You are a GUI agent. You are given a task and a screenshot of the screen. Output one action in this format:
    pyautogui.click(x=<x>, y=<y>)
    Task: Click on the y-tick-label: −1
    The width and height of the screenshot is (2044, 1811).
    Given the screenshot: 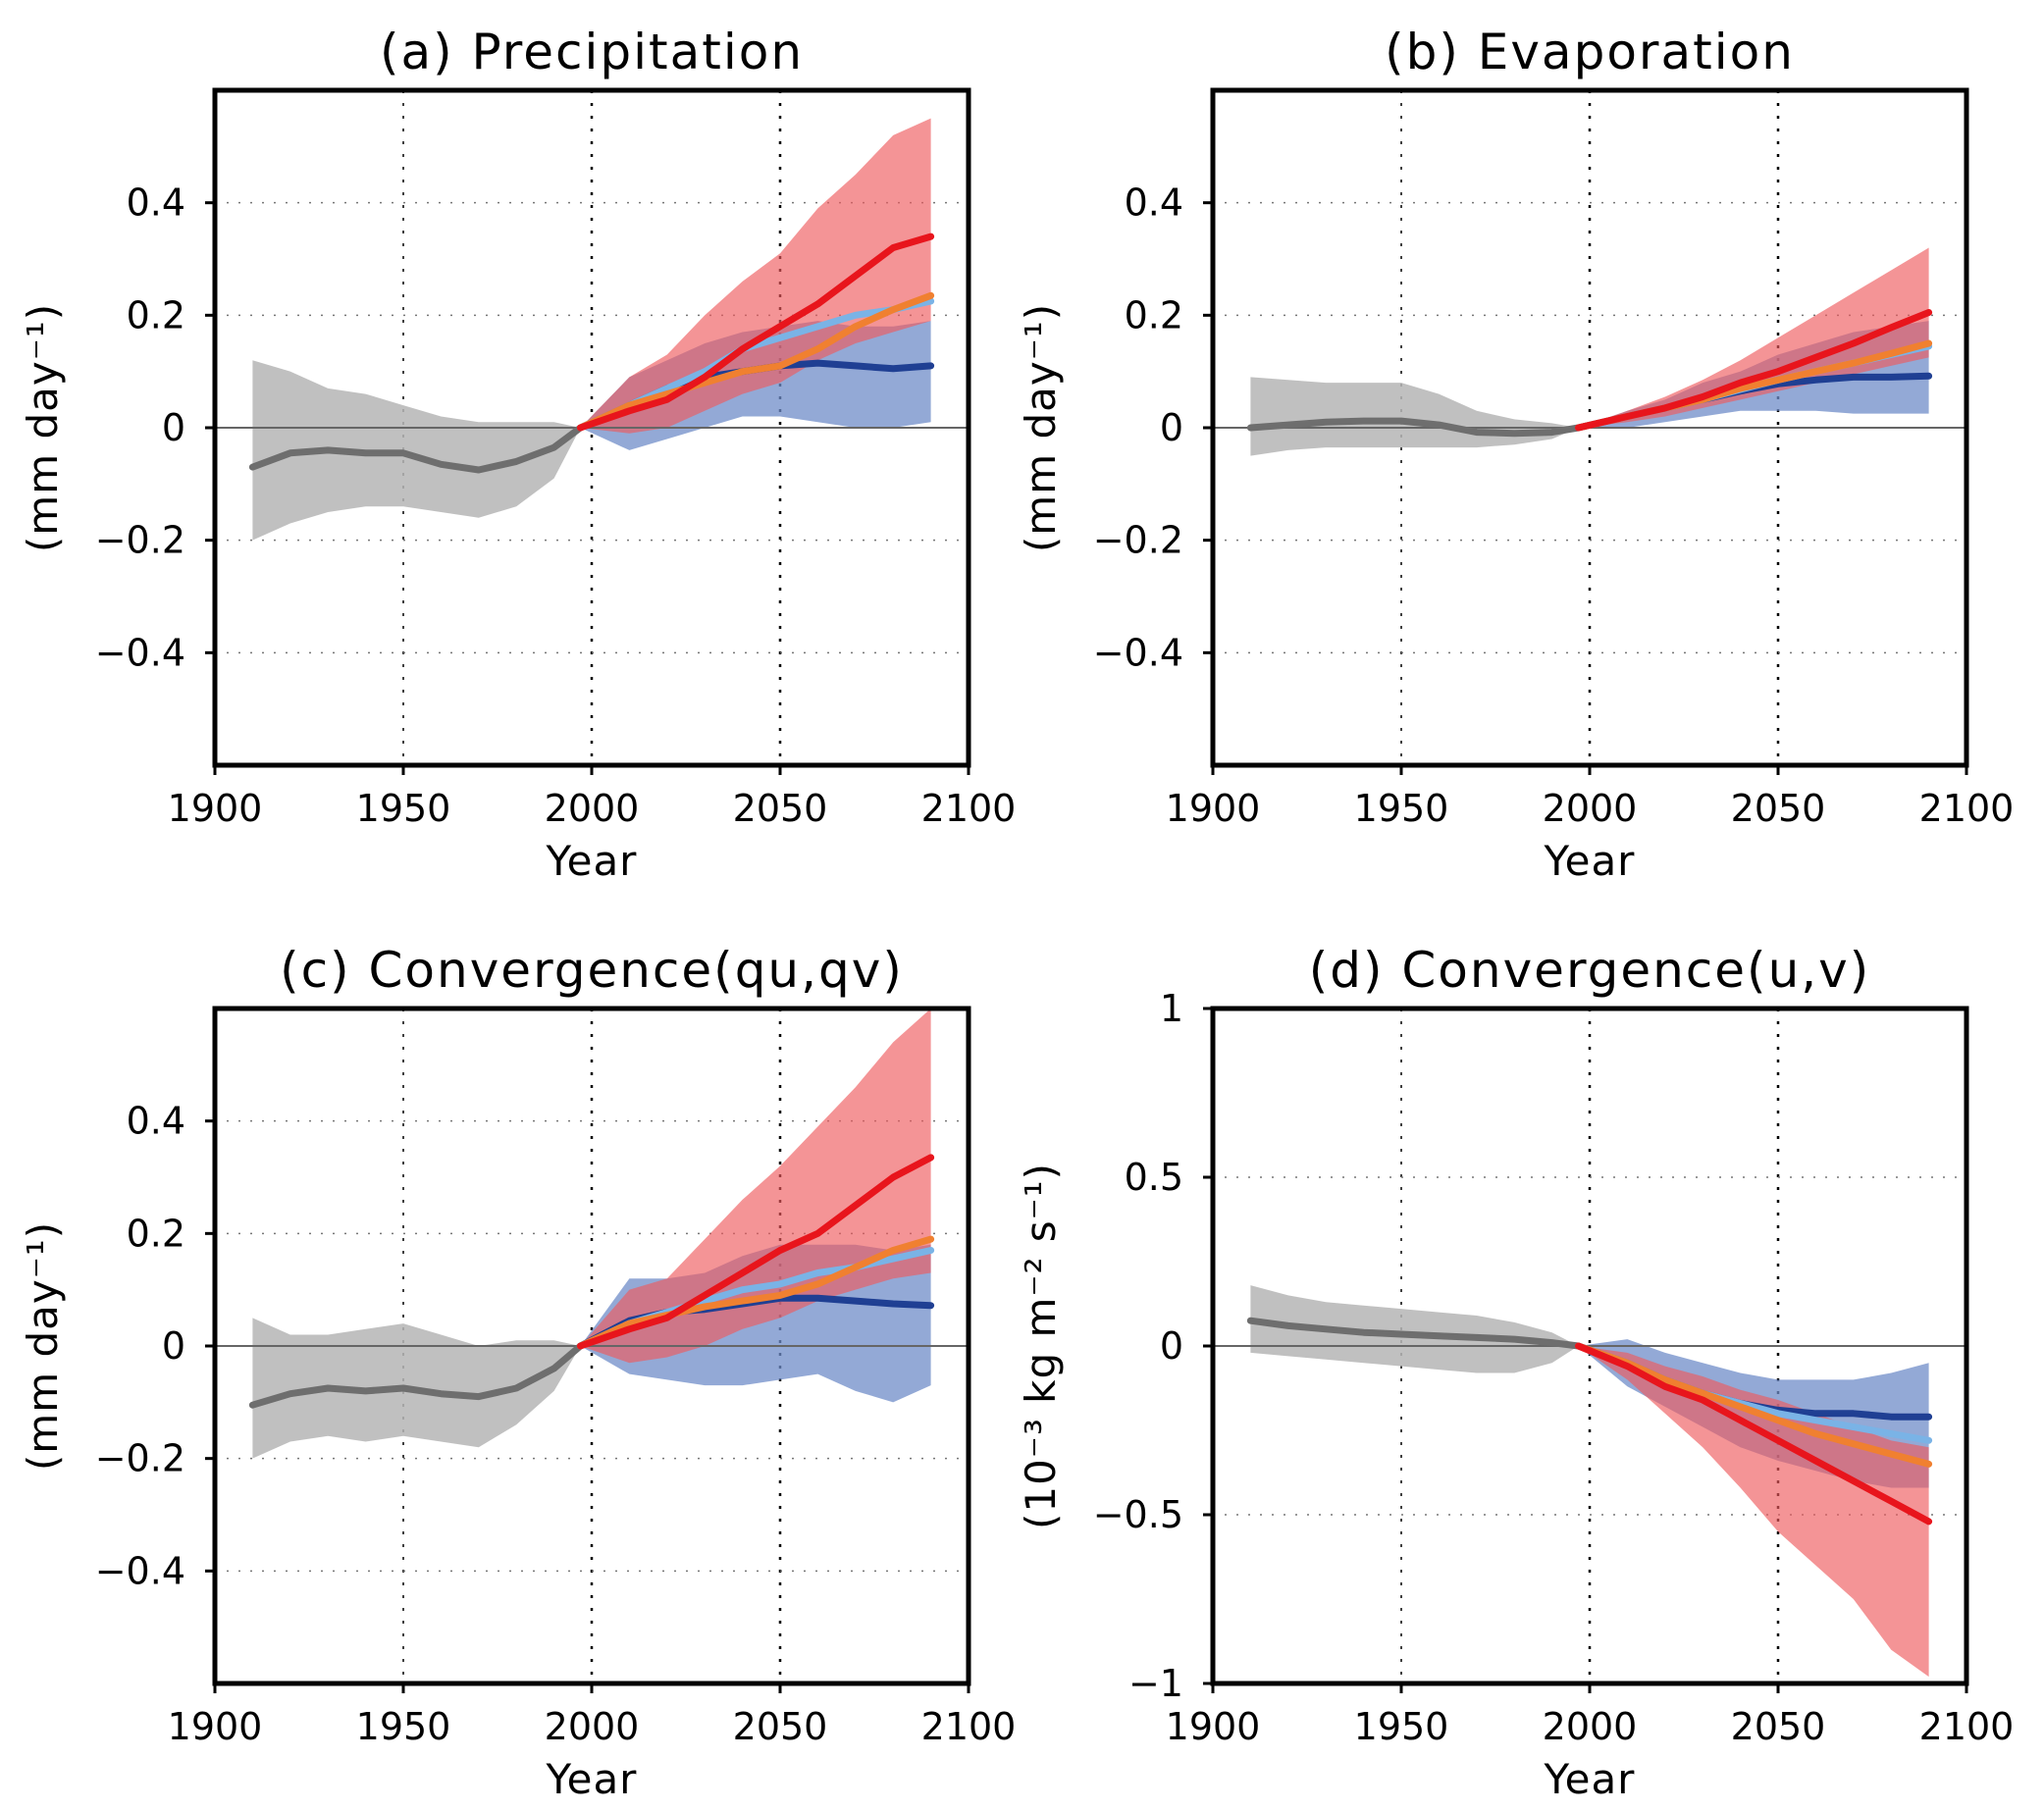 What is the action you would take?
    pyautogui.click(x=1155, y=1683)
    